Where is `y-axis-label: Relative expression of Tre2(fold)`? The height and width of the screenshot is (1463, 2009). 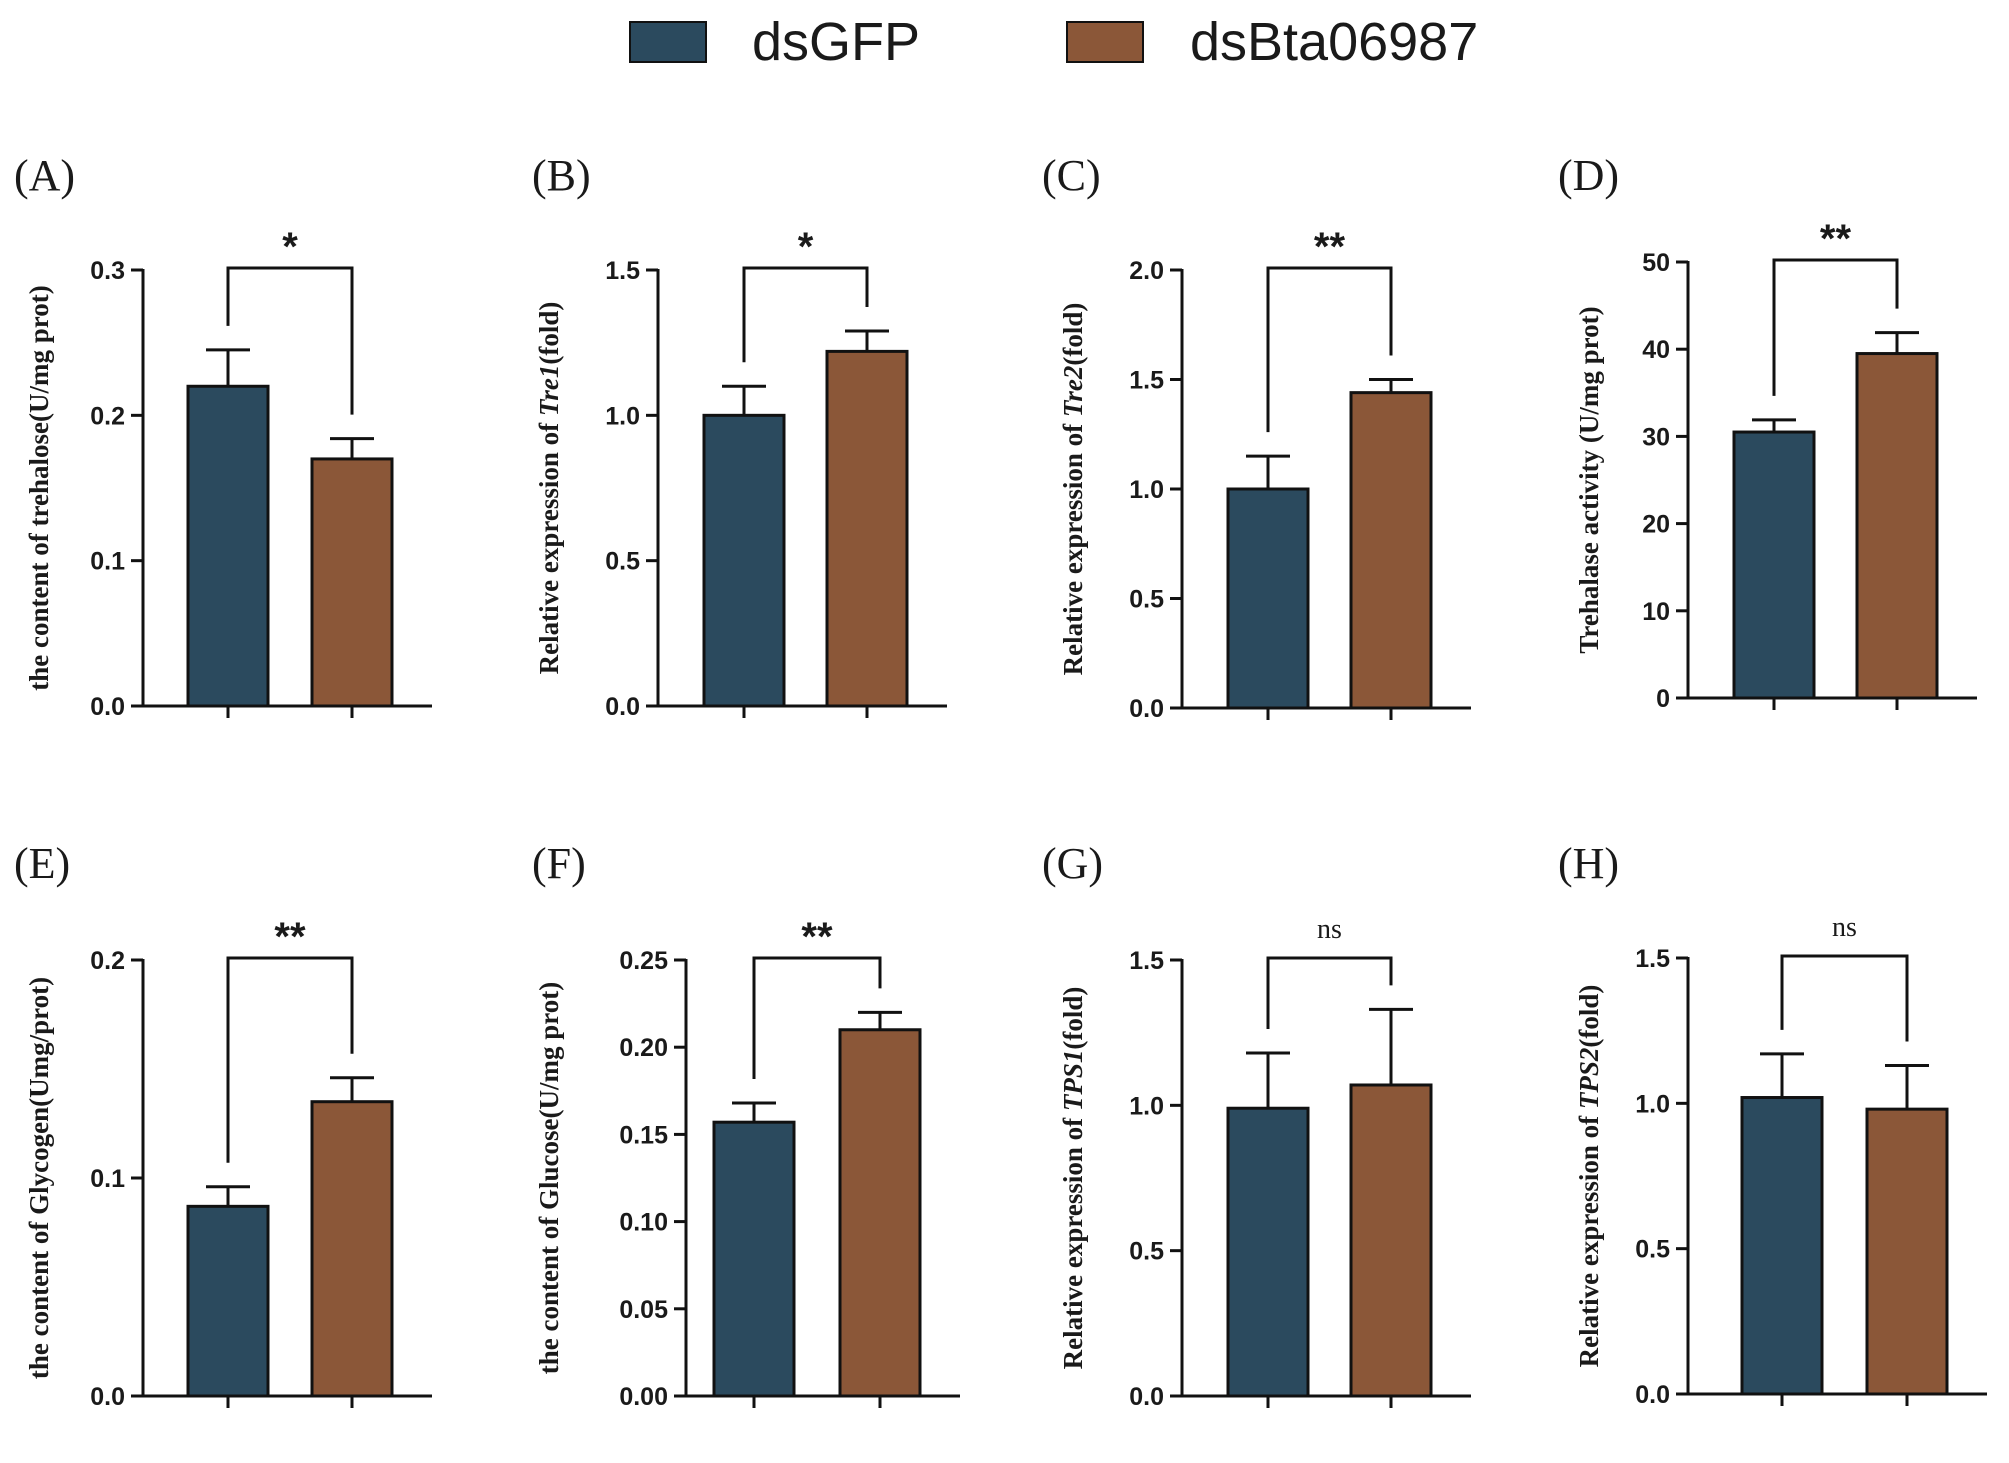
y-axis-label: Relative expression of Tre2(fold) is located at coordinates (1073, 489).